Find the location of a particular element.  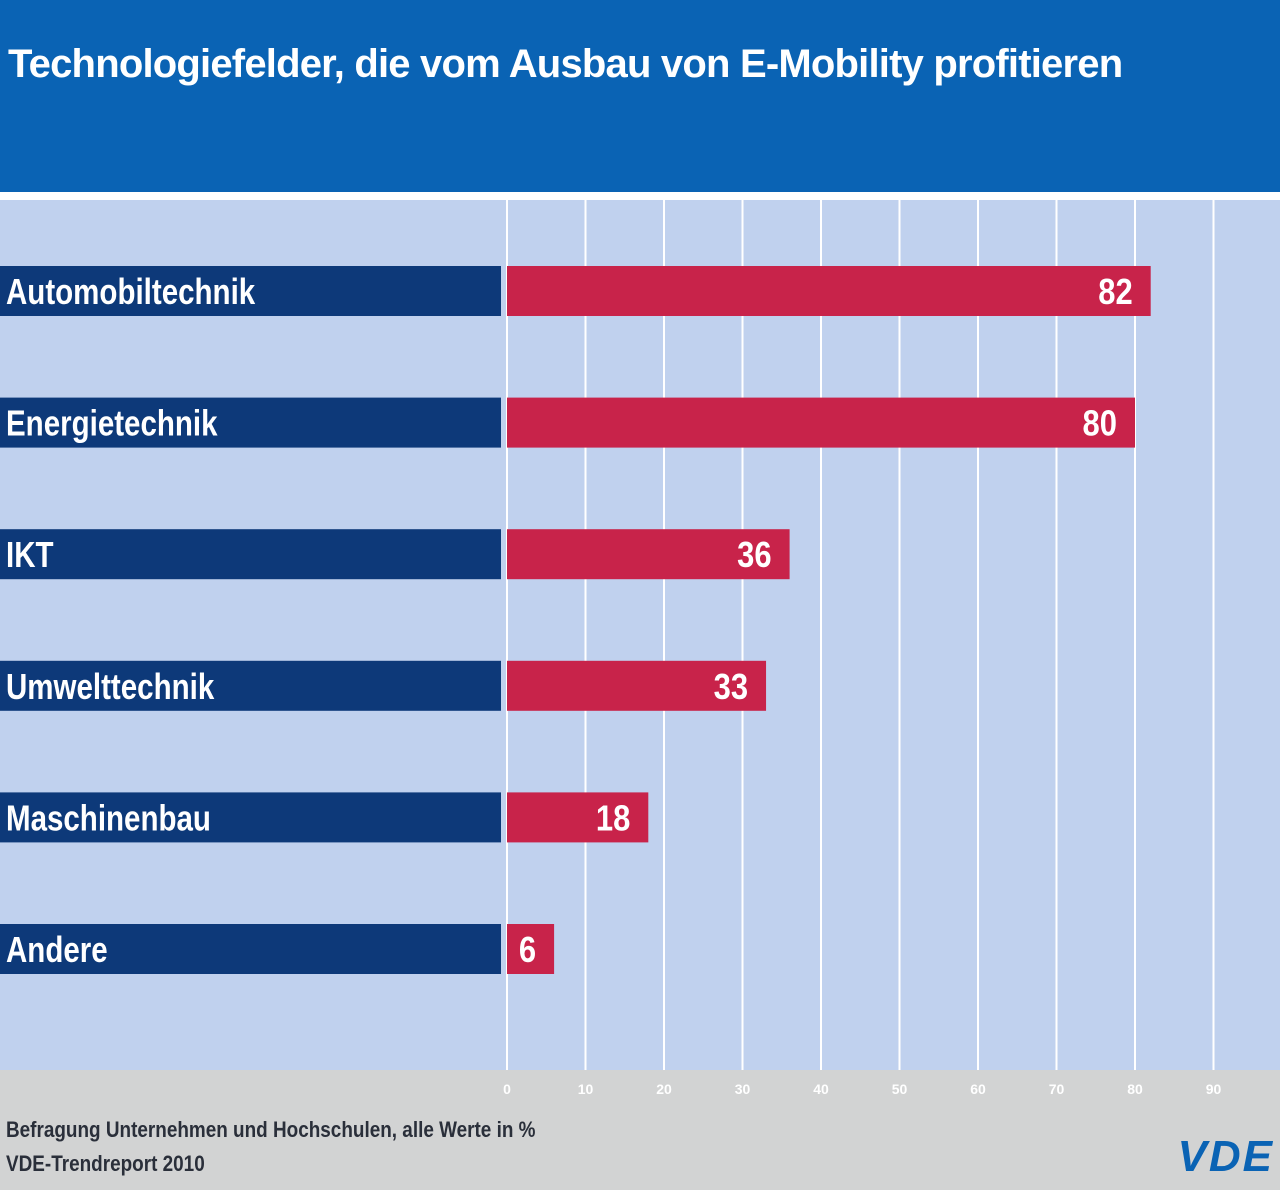

category-label: Andere is located at coordinates (57, 949).